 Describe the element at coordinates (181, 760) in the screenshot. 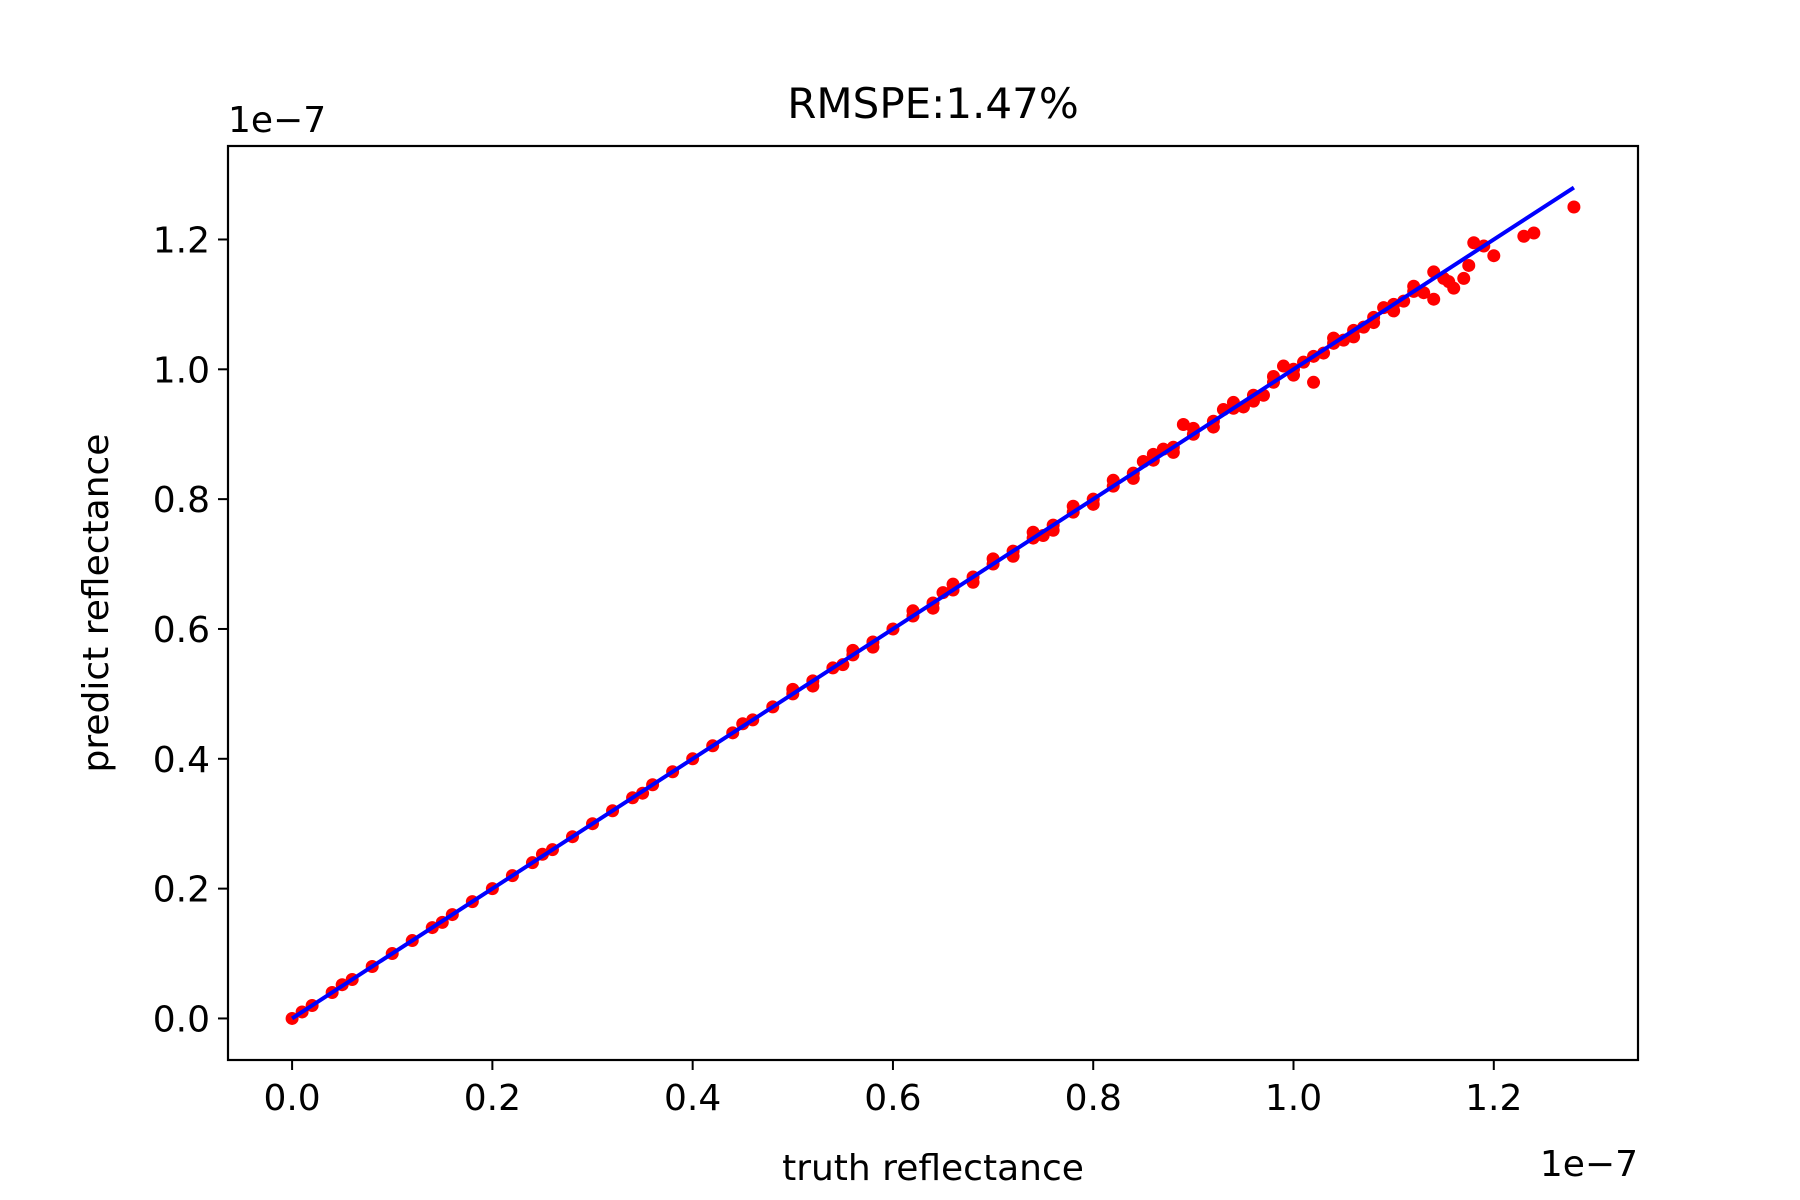

I see `y-tick-label: 0.4` at that location.